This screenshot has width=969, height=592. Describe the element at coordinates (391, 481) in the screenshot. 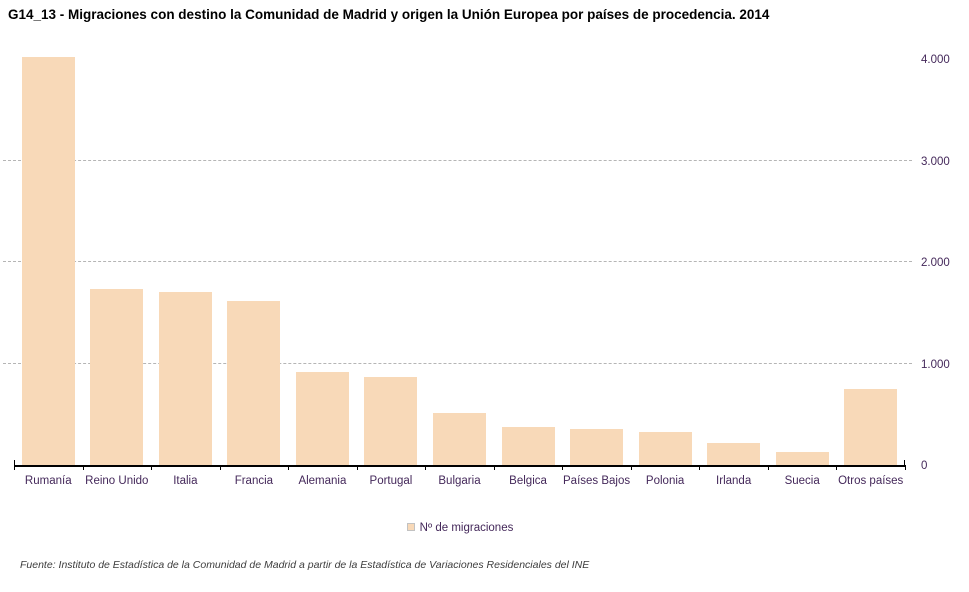

I see `x-label-portugal: Portugal` at that location.